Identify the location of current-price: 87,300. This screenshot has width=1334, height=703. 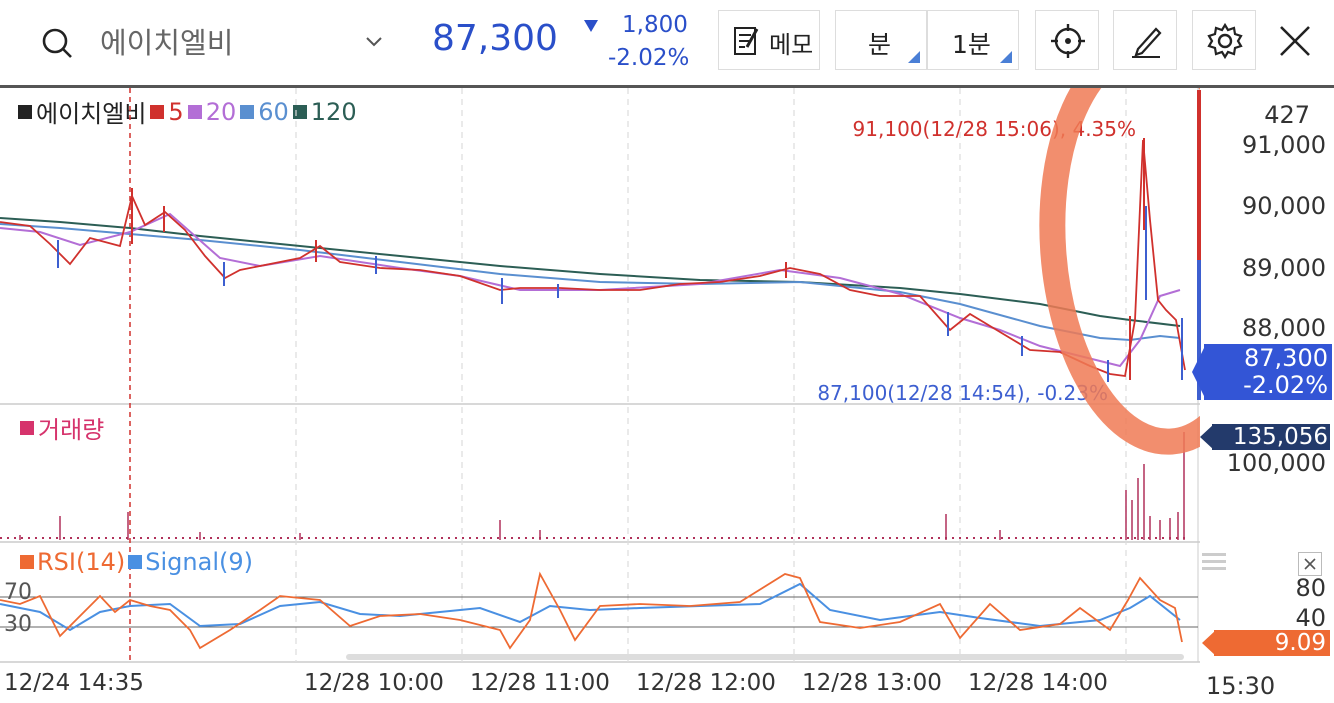
(495, 38).